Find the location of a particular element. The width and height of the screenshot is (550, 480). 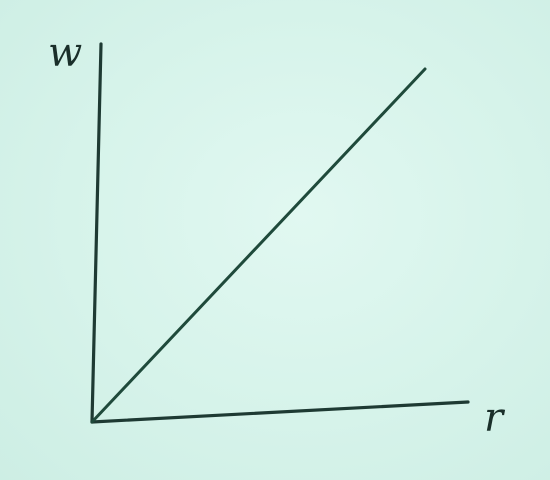

x-axis-line is located at coordinates (280, 412).